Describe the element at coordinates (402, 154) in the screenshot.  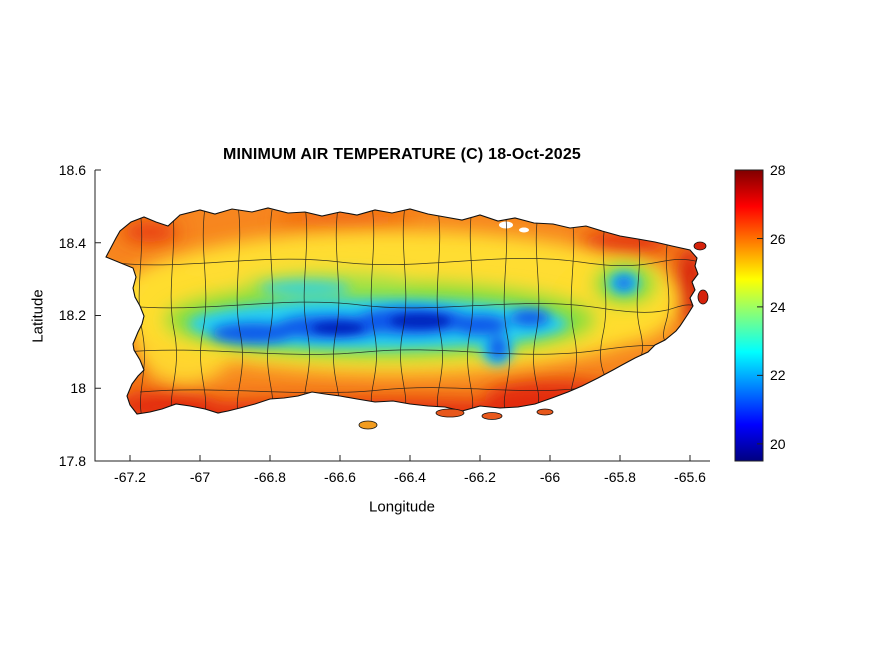
I see `chart-title: MINIMUM AIR TEMPERATURE (C) 18-Oct-2025` at that location.